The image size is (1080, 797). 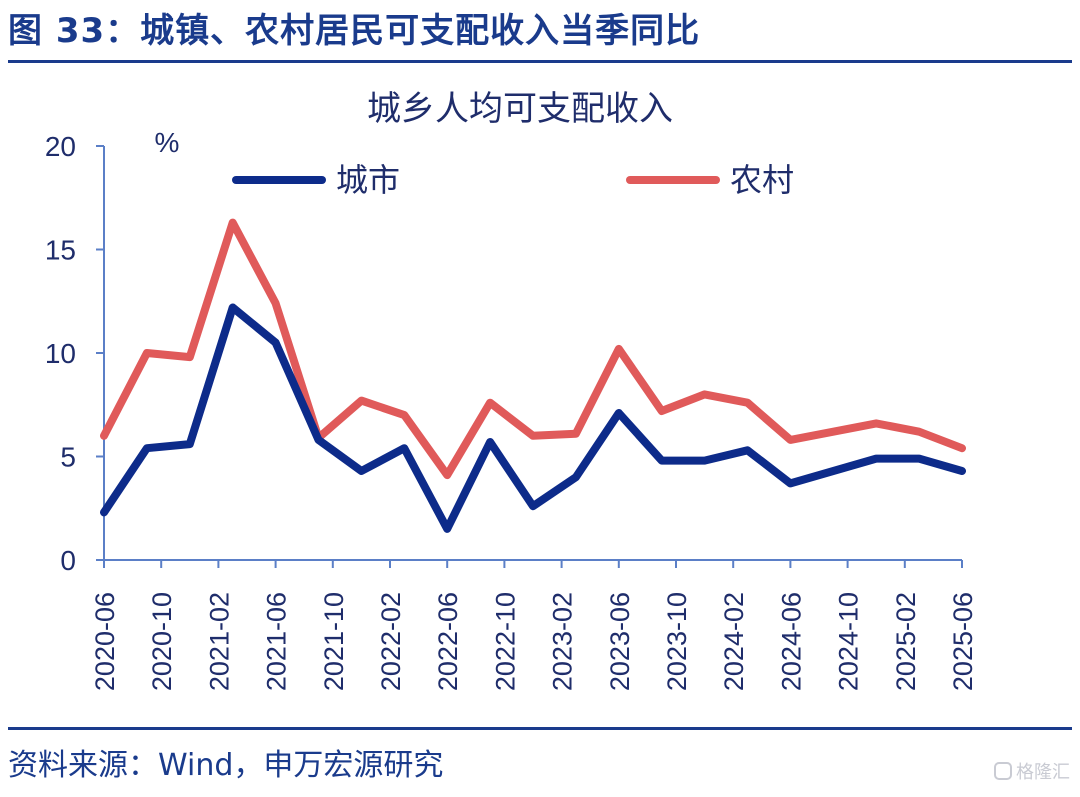 What do you see at coordinates (219, 641) in the screenshot?
I see `x-tick-label: 2021-02` at bounding box center [219, 641].